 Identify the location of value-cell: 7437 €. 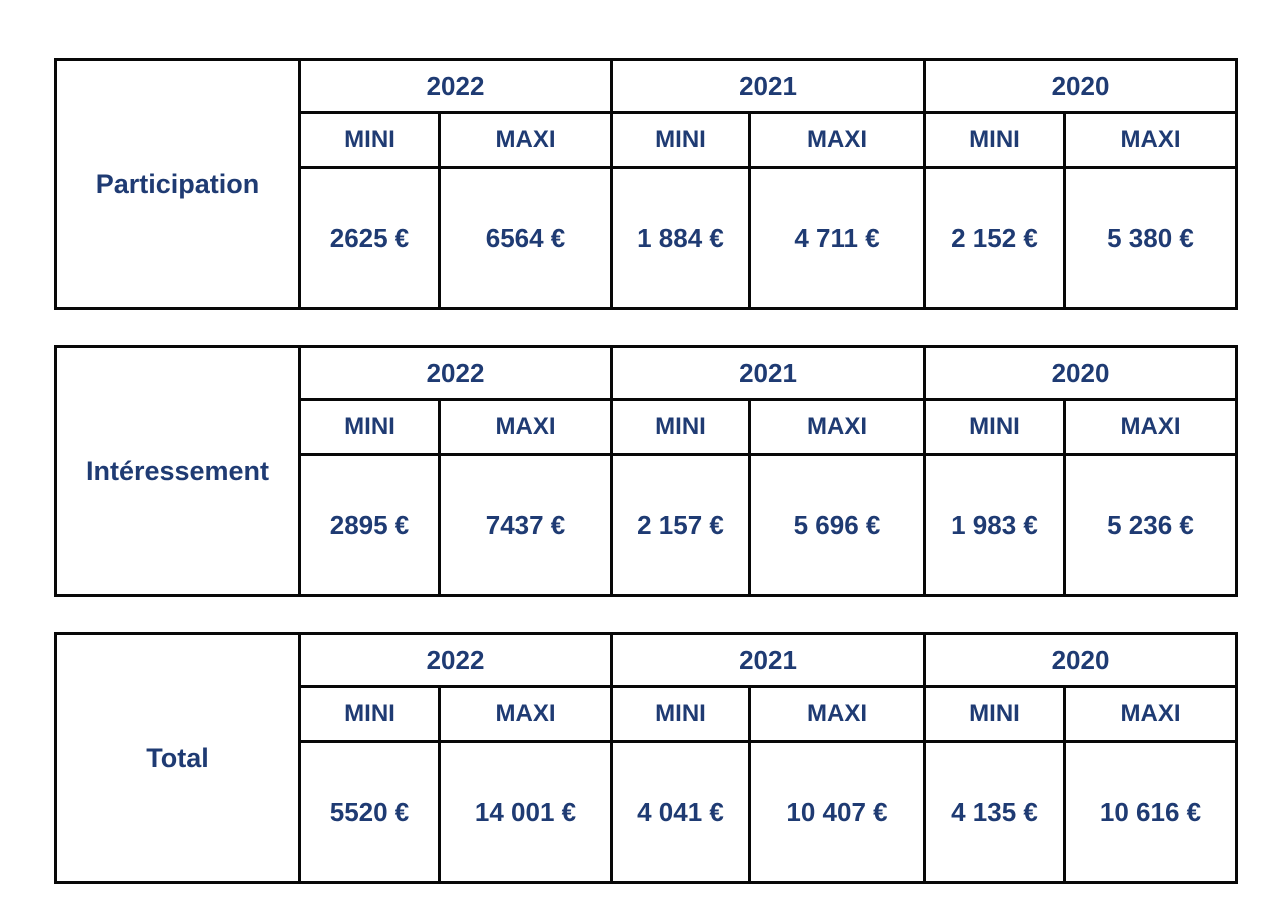
(525, 525).